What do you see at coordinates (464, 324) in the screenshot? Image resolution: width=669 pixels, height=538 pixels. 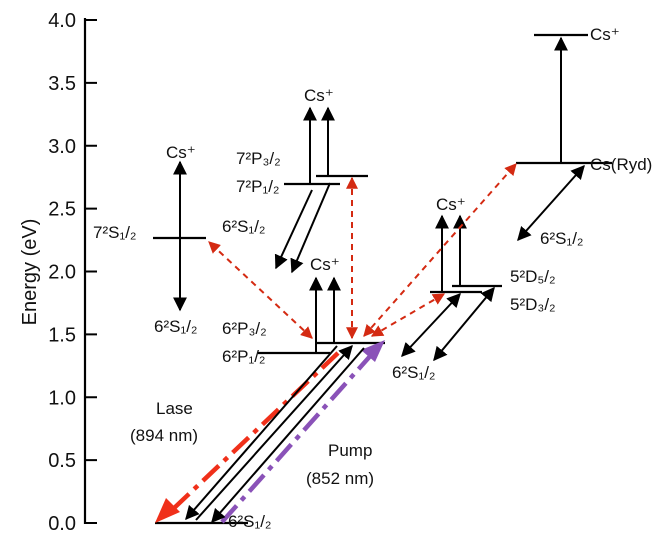 I see `arrow-5d32-down` at bounding box center [464, 324].